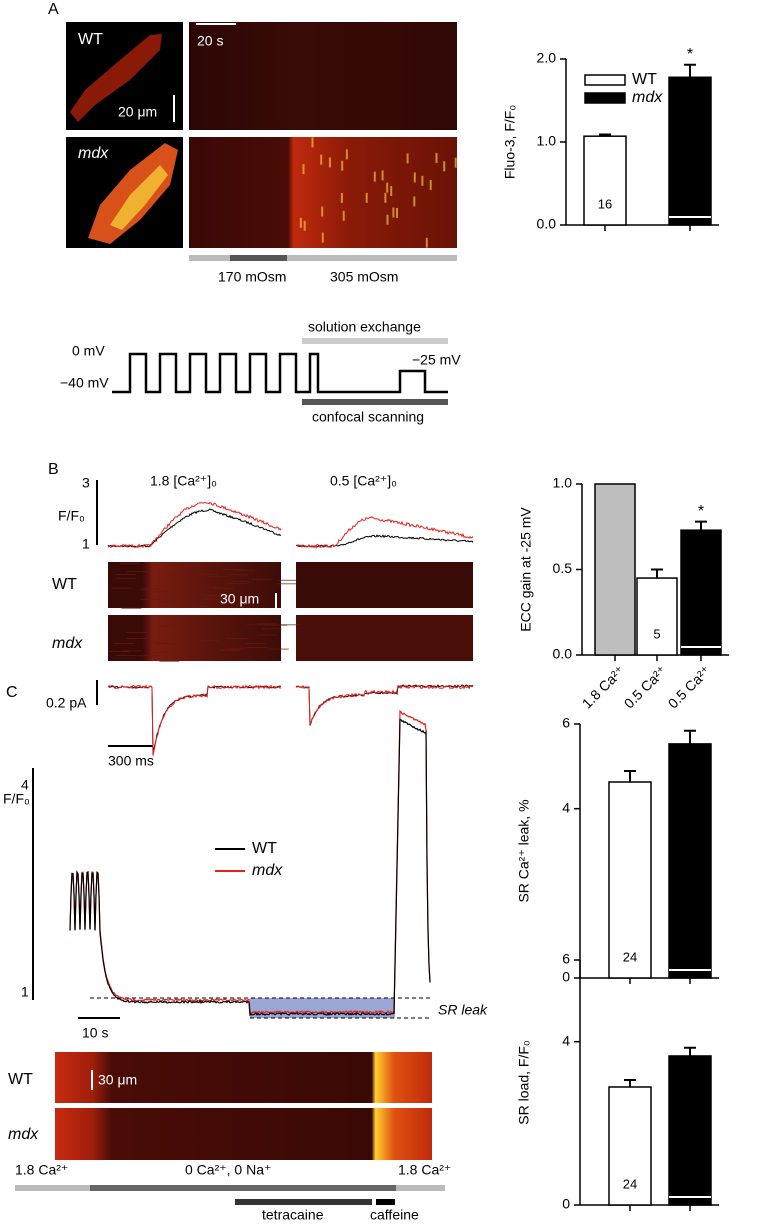  What do you see at coordinates (116, 78) in the screenshot?
I see `cell` at bounding box center [116, 78].